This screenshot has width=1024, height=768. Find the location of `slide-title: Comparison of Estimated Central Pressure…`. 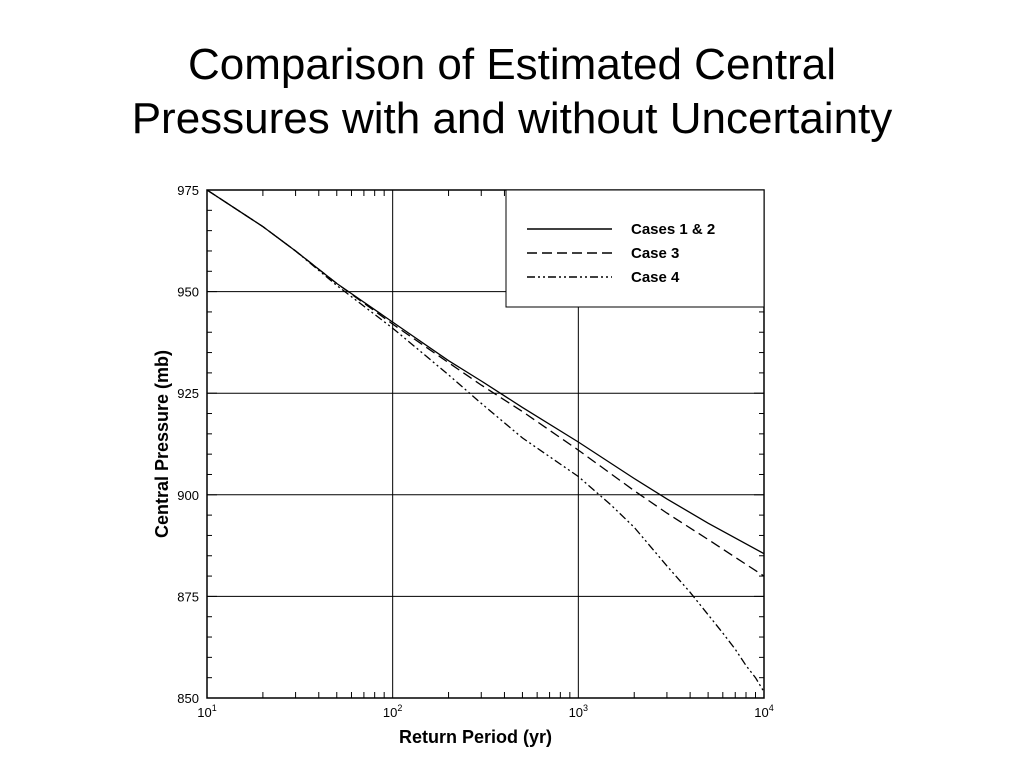

slide-title: Comparison of Estimated Central Pressure… is located at coordinates (512, 92).